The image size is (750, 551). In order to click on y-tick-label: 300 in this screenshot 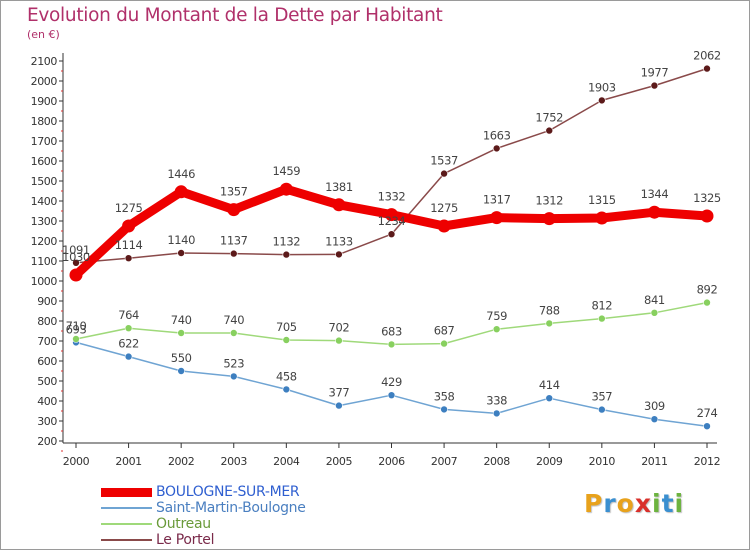, I will do `click(47, 421)`.